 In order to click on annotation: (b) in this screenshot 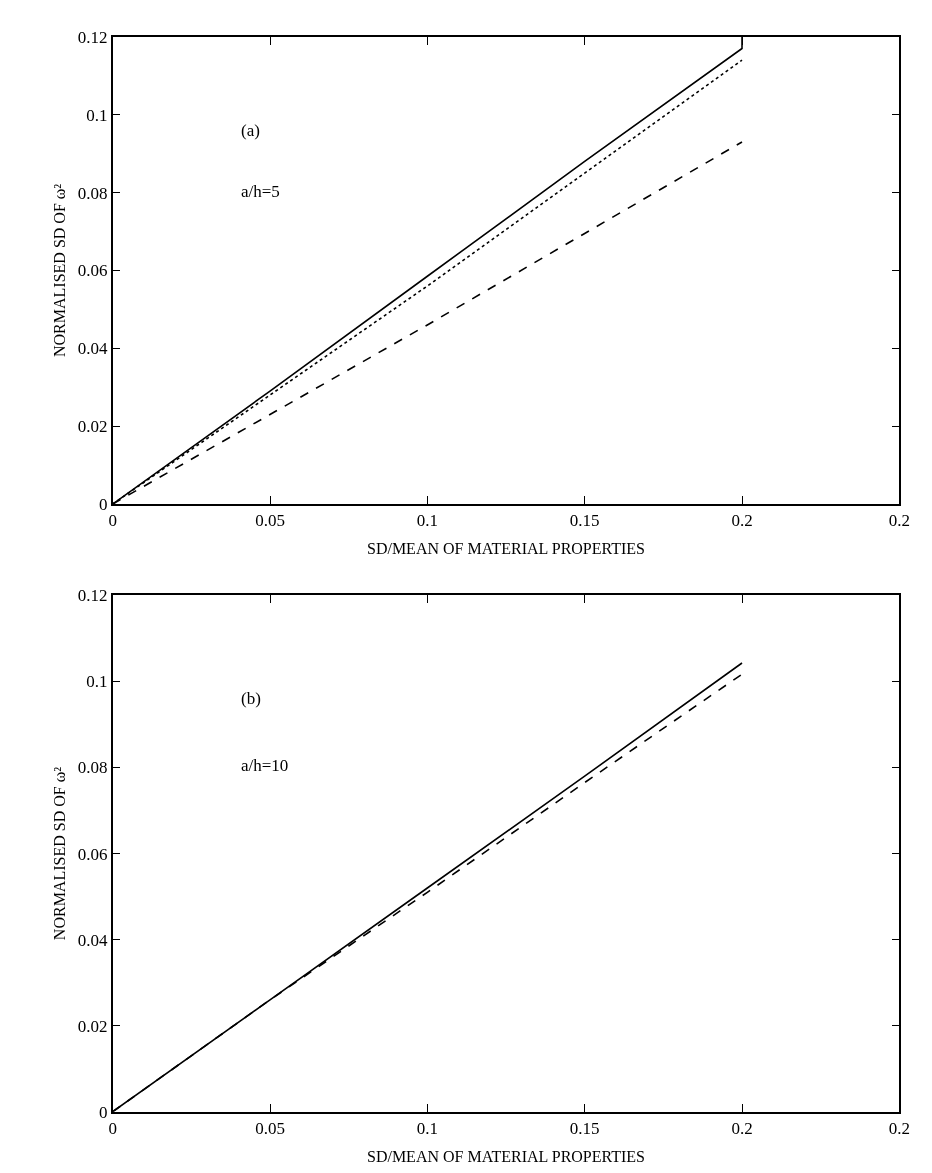, I will do `click(251, 698)`.